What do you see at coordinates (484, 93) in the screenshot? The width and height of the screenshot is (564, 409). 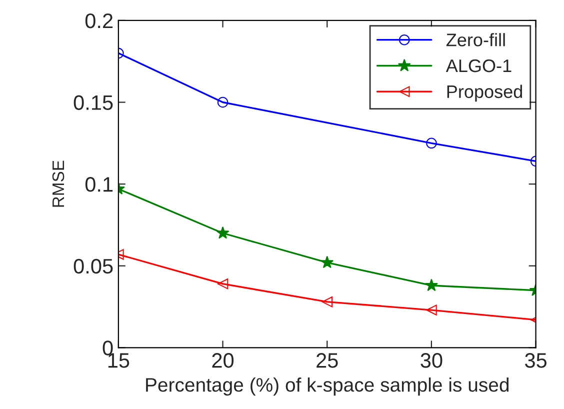 I see `legend-label: Proposed` at bounding box center [484, 93].